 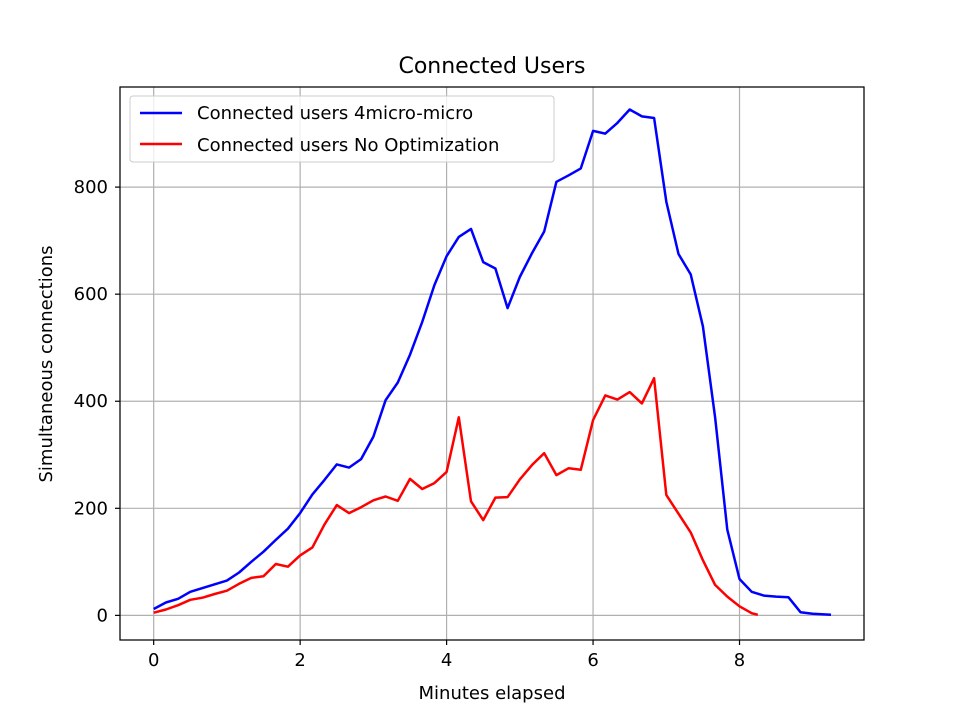 I want to click on legend-label-no-optimization: Connected users No Optimization, so click(x=348, y=145).